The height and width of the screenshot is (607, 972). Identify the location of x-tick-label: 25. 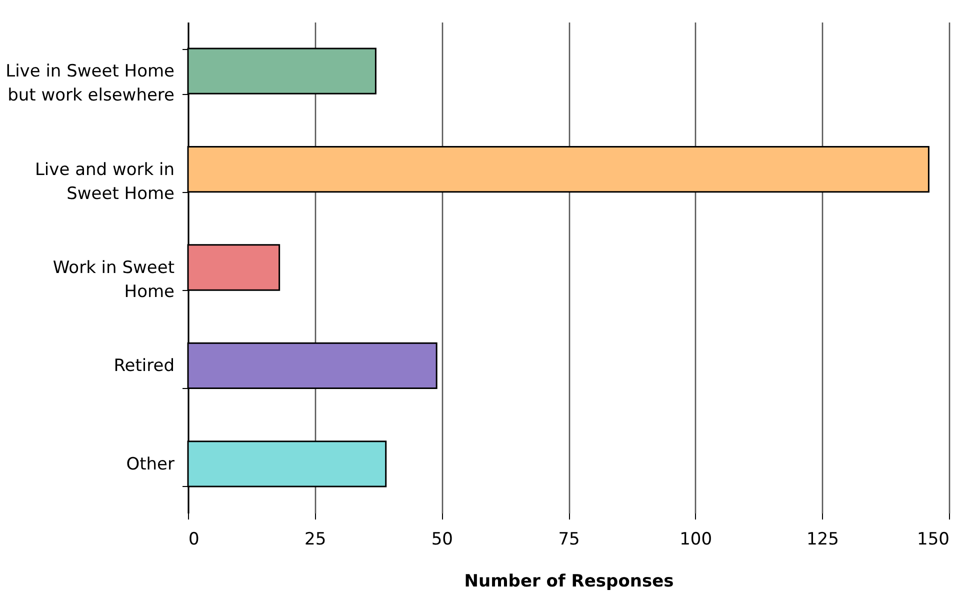
(315, 540).